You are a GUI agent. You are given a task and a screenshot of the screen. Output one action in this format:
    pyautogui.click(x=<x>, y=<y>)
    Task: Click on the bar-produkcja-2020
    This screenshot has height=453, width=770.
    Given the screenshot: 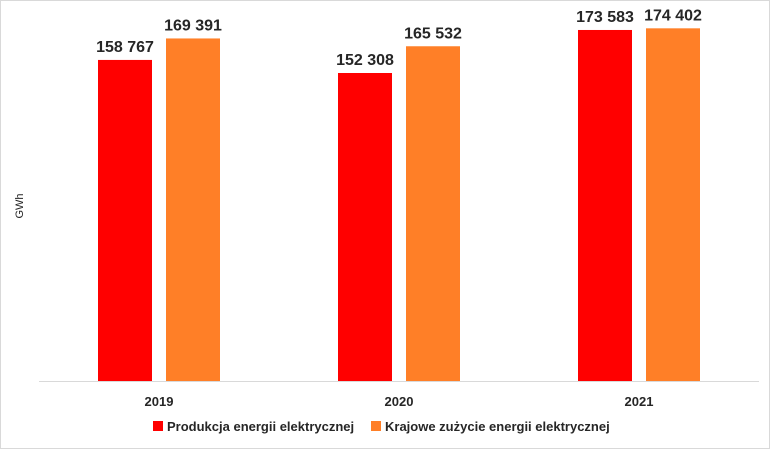 What is the action you would take?
    pyautogui.click(x=365, y=226)
    